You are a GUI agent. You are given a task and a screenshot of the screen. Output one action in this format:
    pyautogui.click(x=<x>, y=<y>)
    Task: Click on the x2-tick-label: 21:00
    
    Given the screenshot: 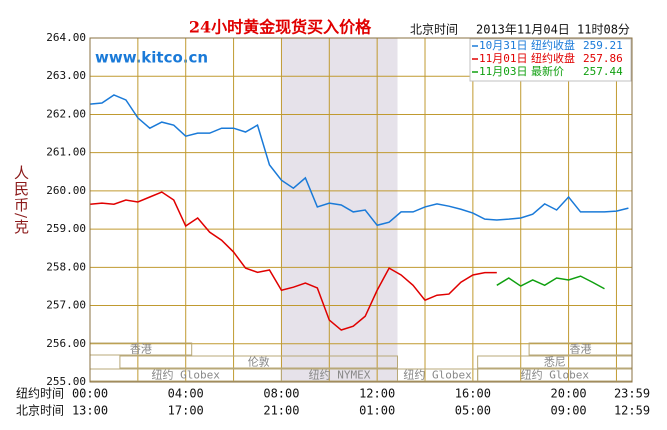 What is the action you would take?
    pyautogui.click(x=281, y=411)
    